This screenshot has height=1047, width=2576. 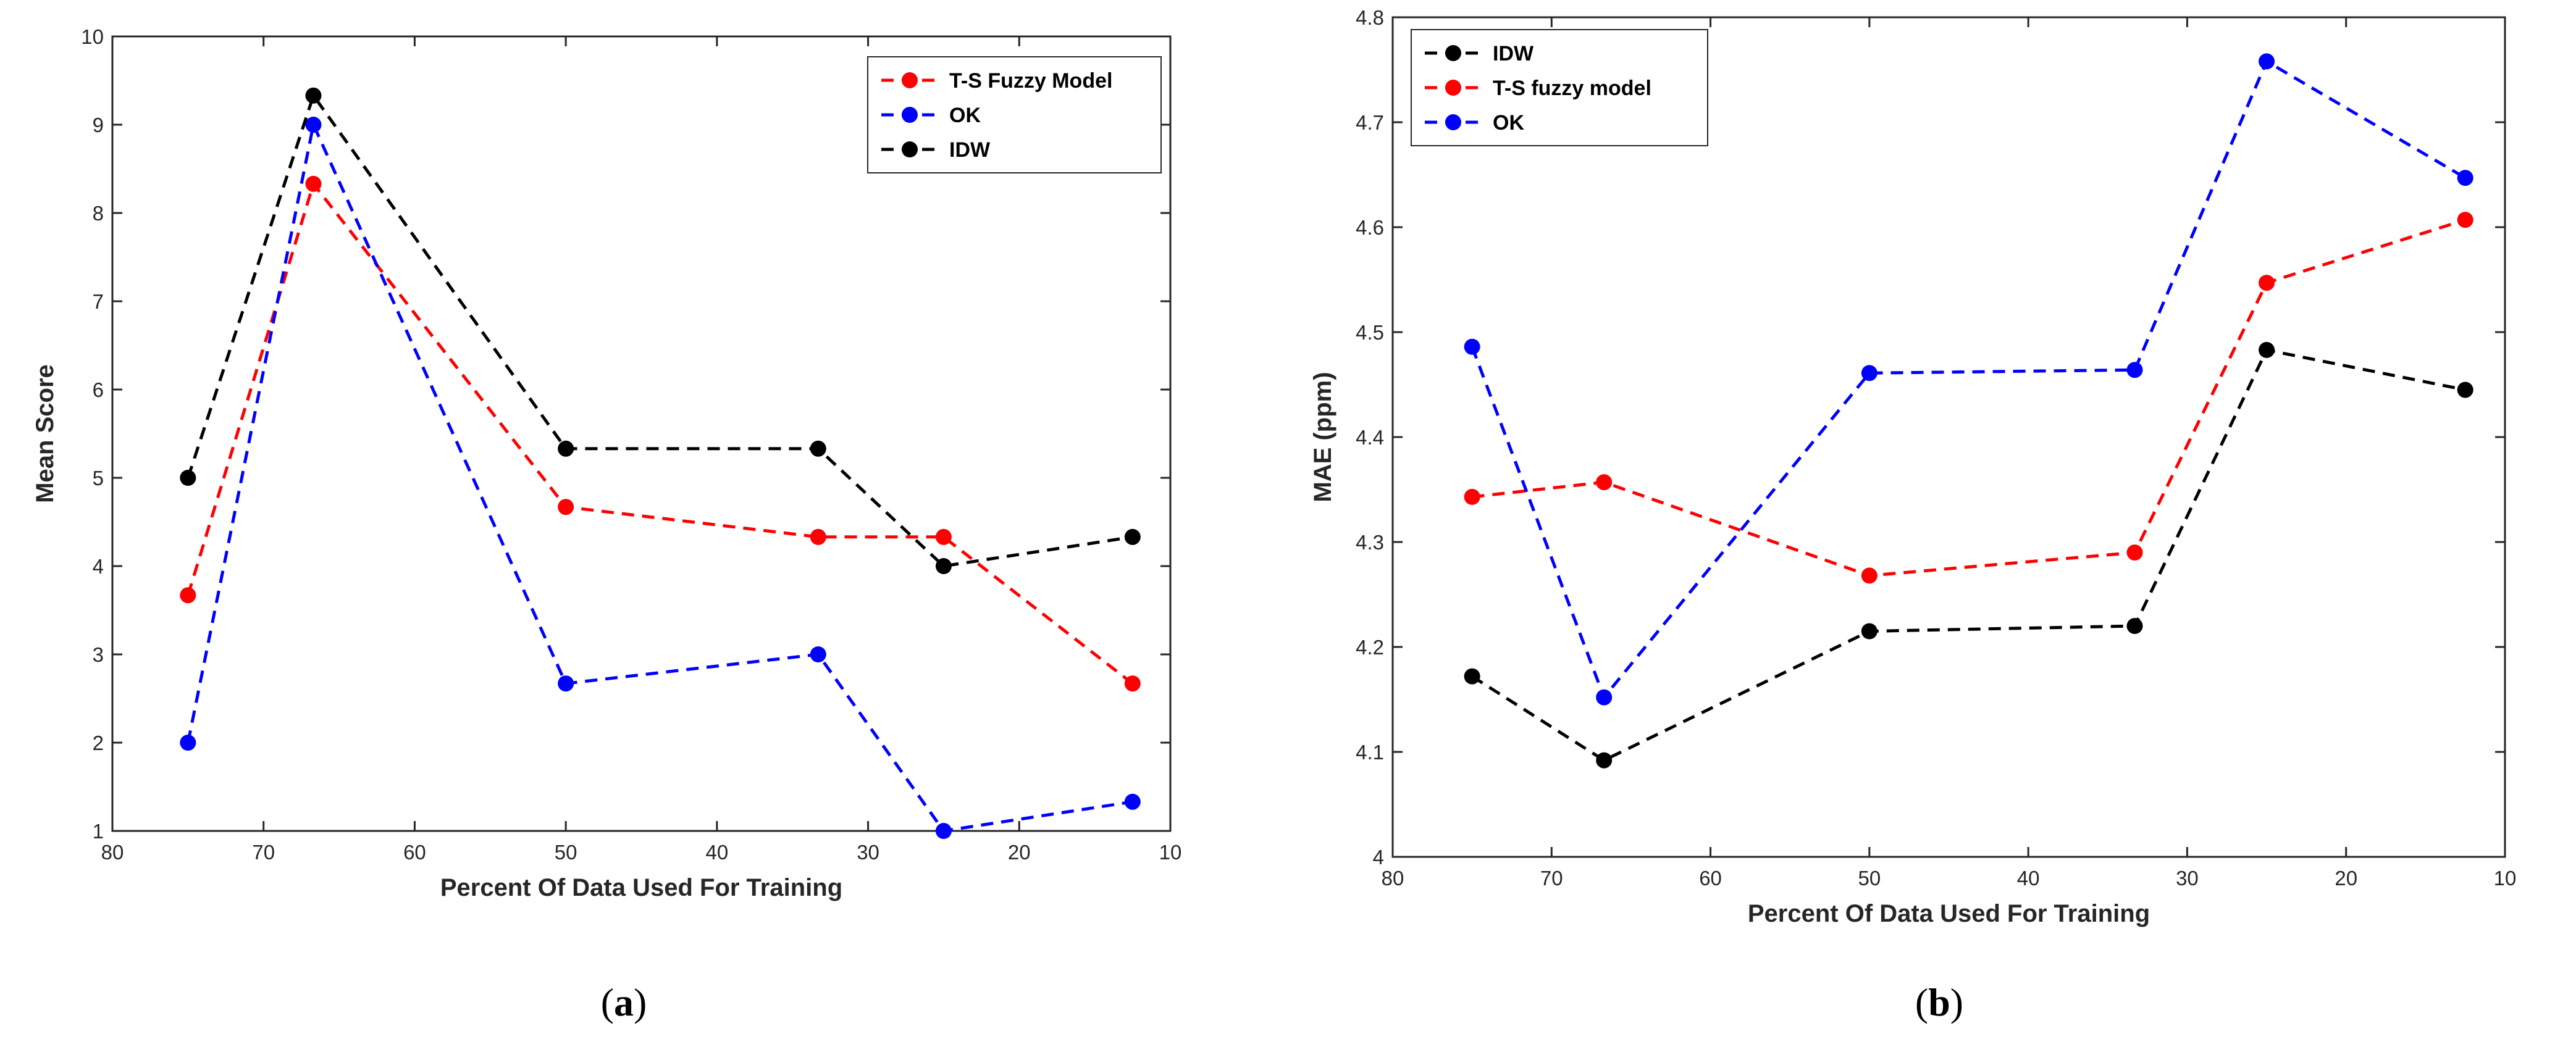 What do you see at coordinates (99, 743) in the screenshot?
I see `y-tick-label: 2` at bounding box center [99, 743].